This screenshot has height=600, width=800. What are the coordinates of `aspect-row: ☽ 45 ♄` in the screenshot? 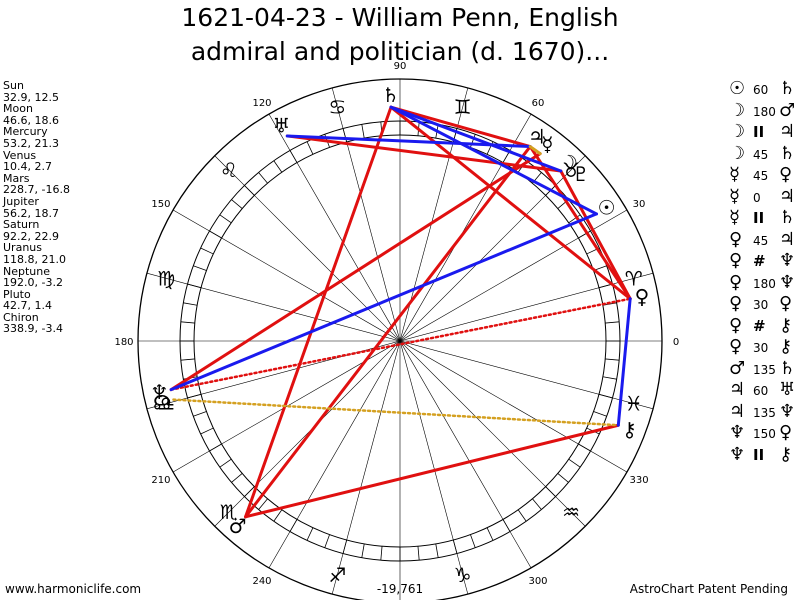 It's located at (764, 154).